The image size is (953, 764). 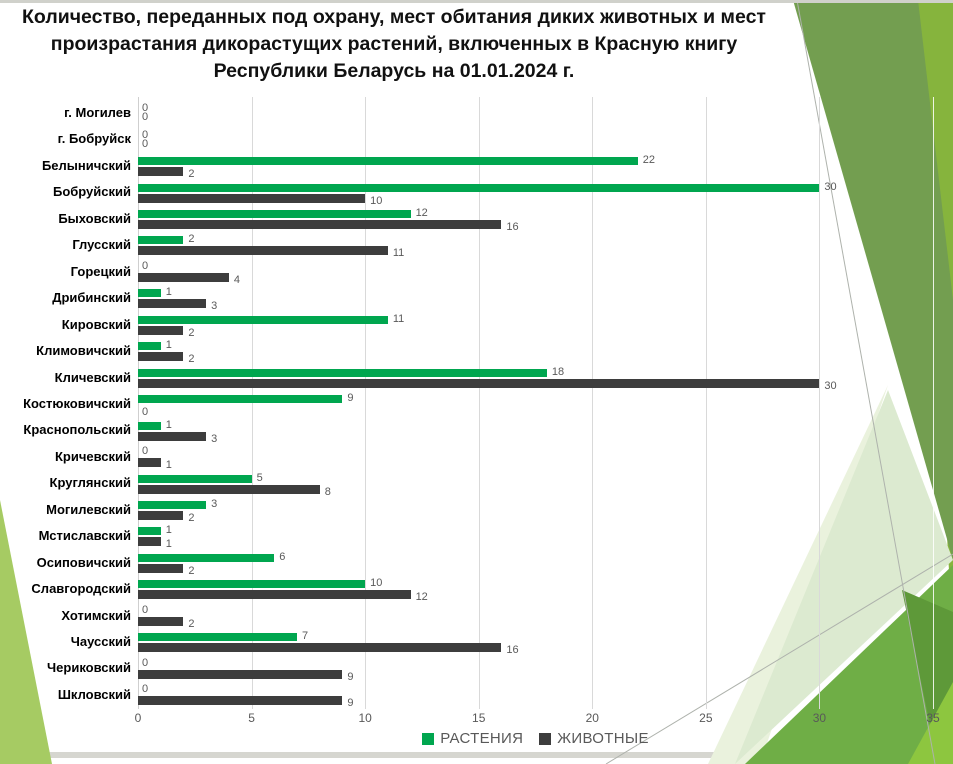 What do you see at coordinates (365, 718) in the screenshot?
I see `x-tick-label: 10` at bounding box center [365, 718].